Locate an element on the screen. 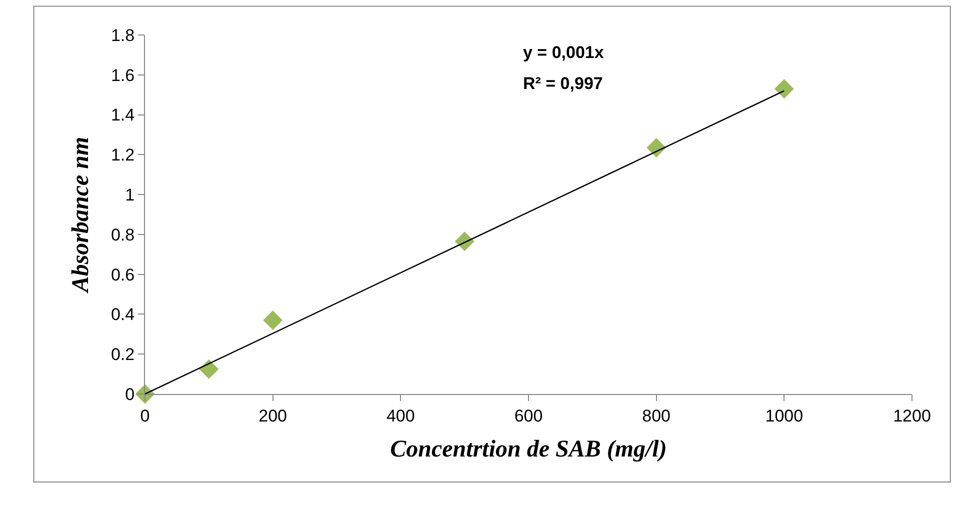 The height and width of the screenshot is (514, 957). x-tick-label: 200 is located at coordinates (273, 416).